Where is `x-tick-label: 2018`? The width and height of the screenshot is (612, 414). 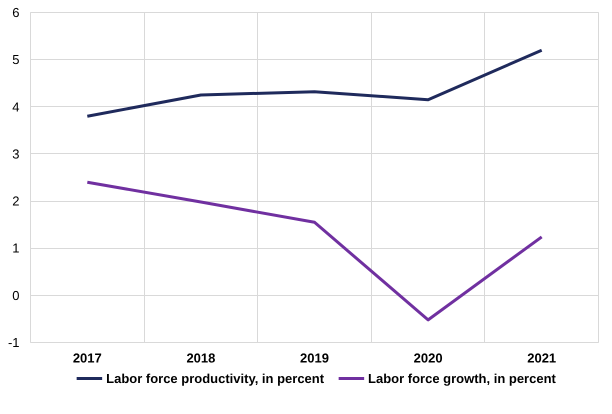
x-tick-label: 2018 is located at coordinates (201, 358).